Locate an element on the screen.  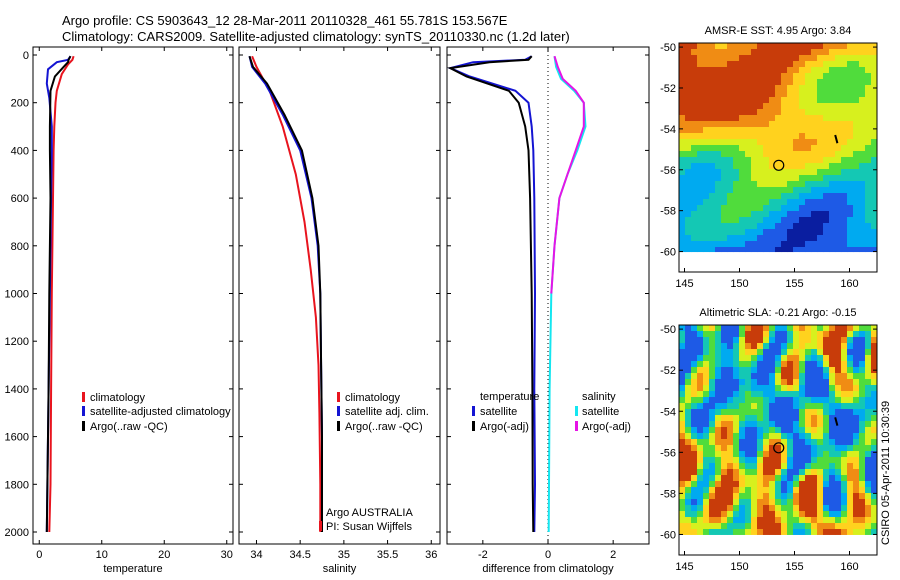
y-tick-label: 600 is located at coordinates (20, 199).